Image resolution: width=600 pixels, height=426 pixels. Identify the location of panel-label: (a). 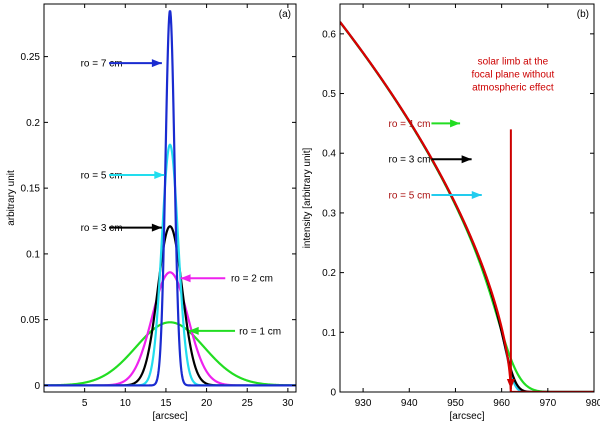
(285, 14).